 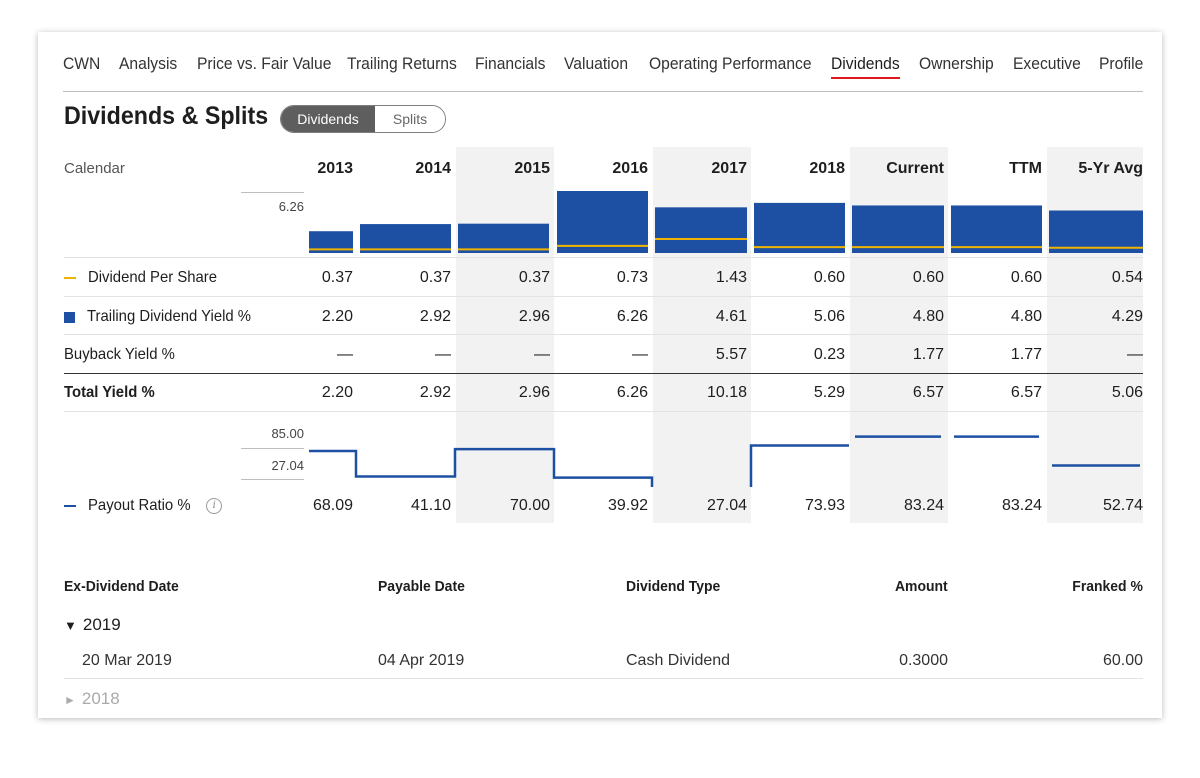 What do you see at coordinates (335, 168) in the screenshot?
I see `column-header: 2013` at bounding box center [335, 168].